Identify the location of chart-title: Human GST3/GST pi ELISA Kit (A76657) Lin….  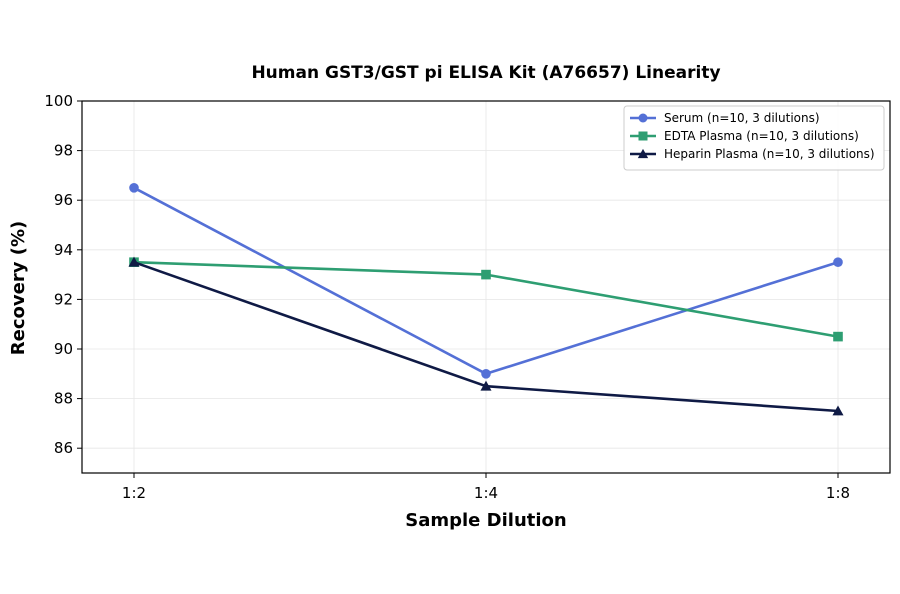
(485, 73).